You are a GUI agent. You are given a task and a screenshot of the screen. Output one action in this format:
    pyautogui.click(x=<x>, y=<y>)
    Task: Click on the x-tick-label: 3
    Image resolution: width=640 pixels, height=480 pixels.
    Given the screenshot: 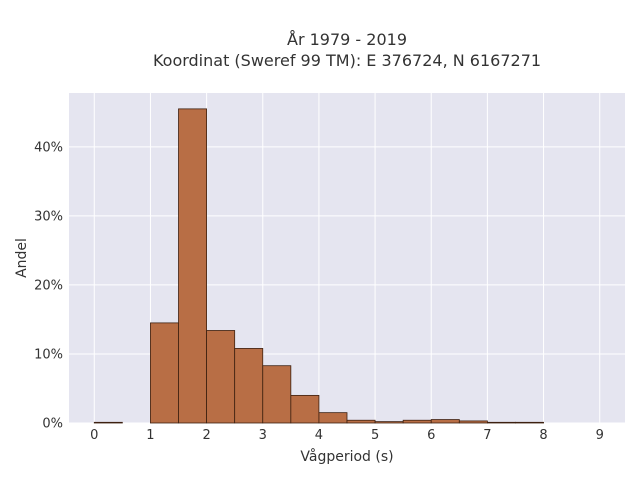 What is the action you would take?
    pyautogui.click(x=263, y=435)
    